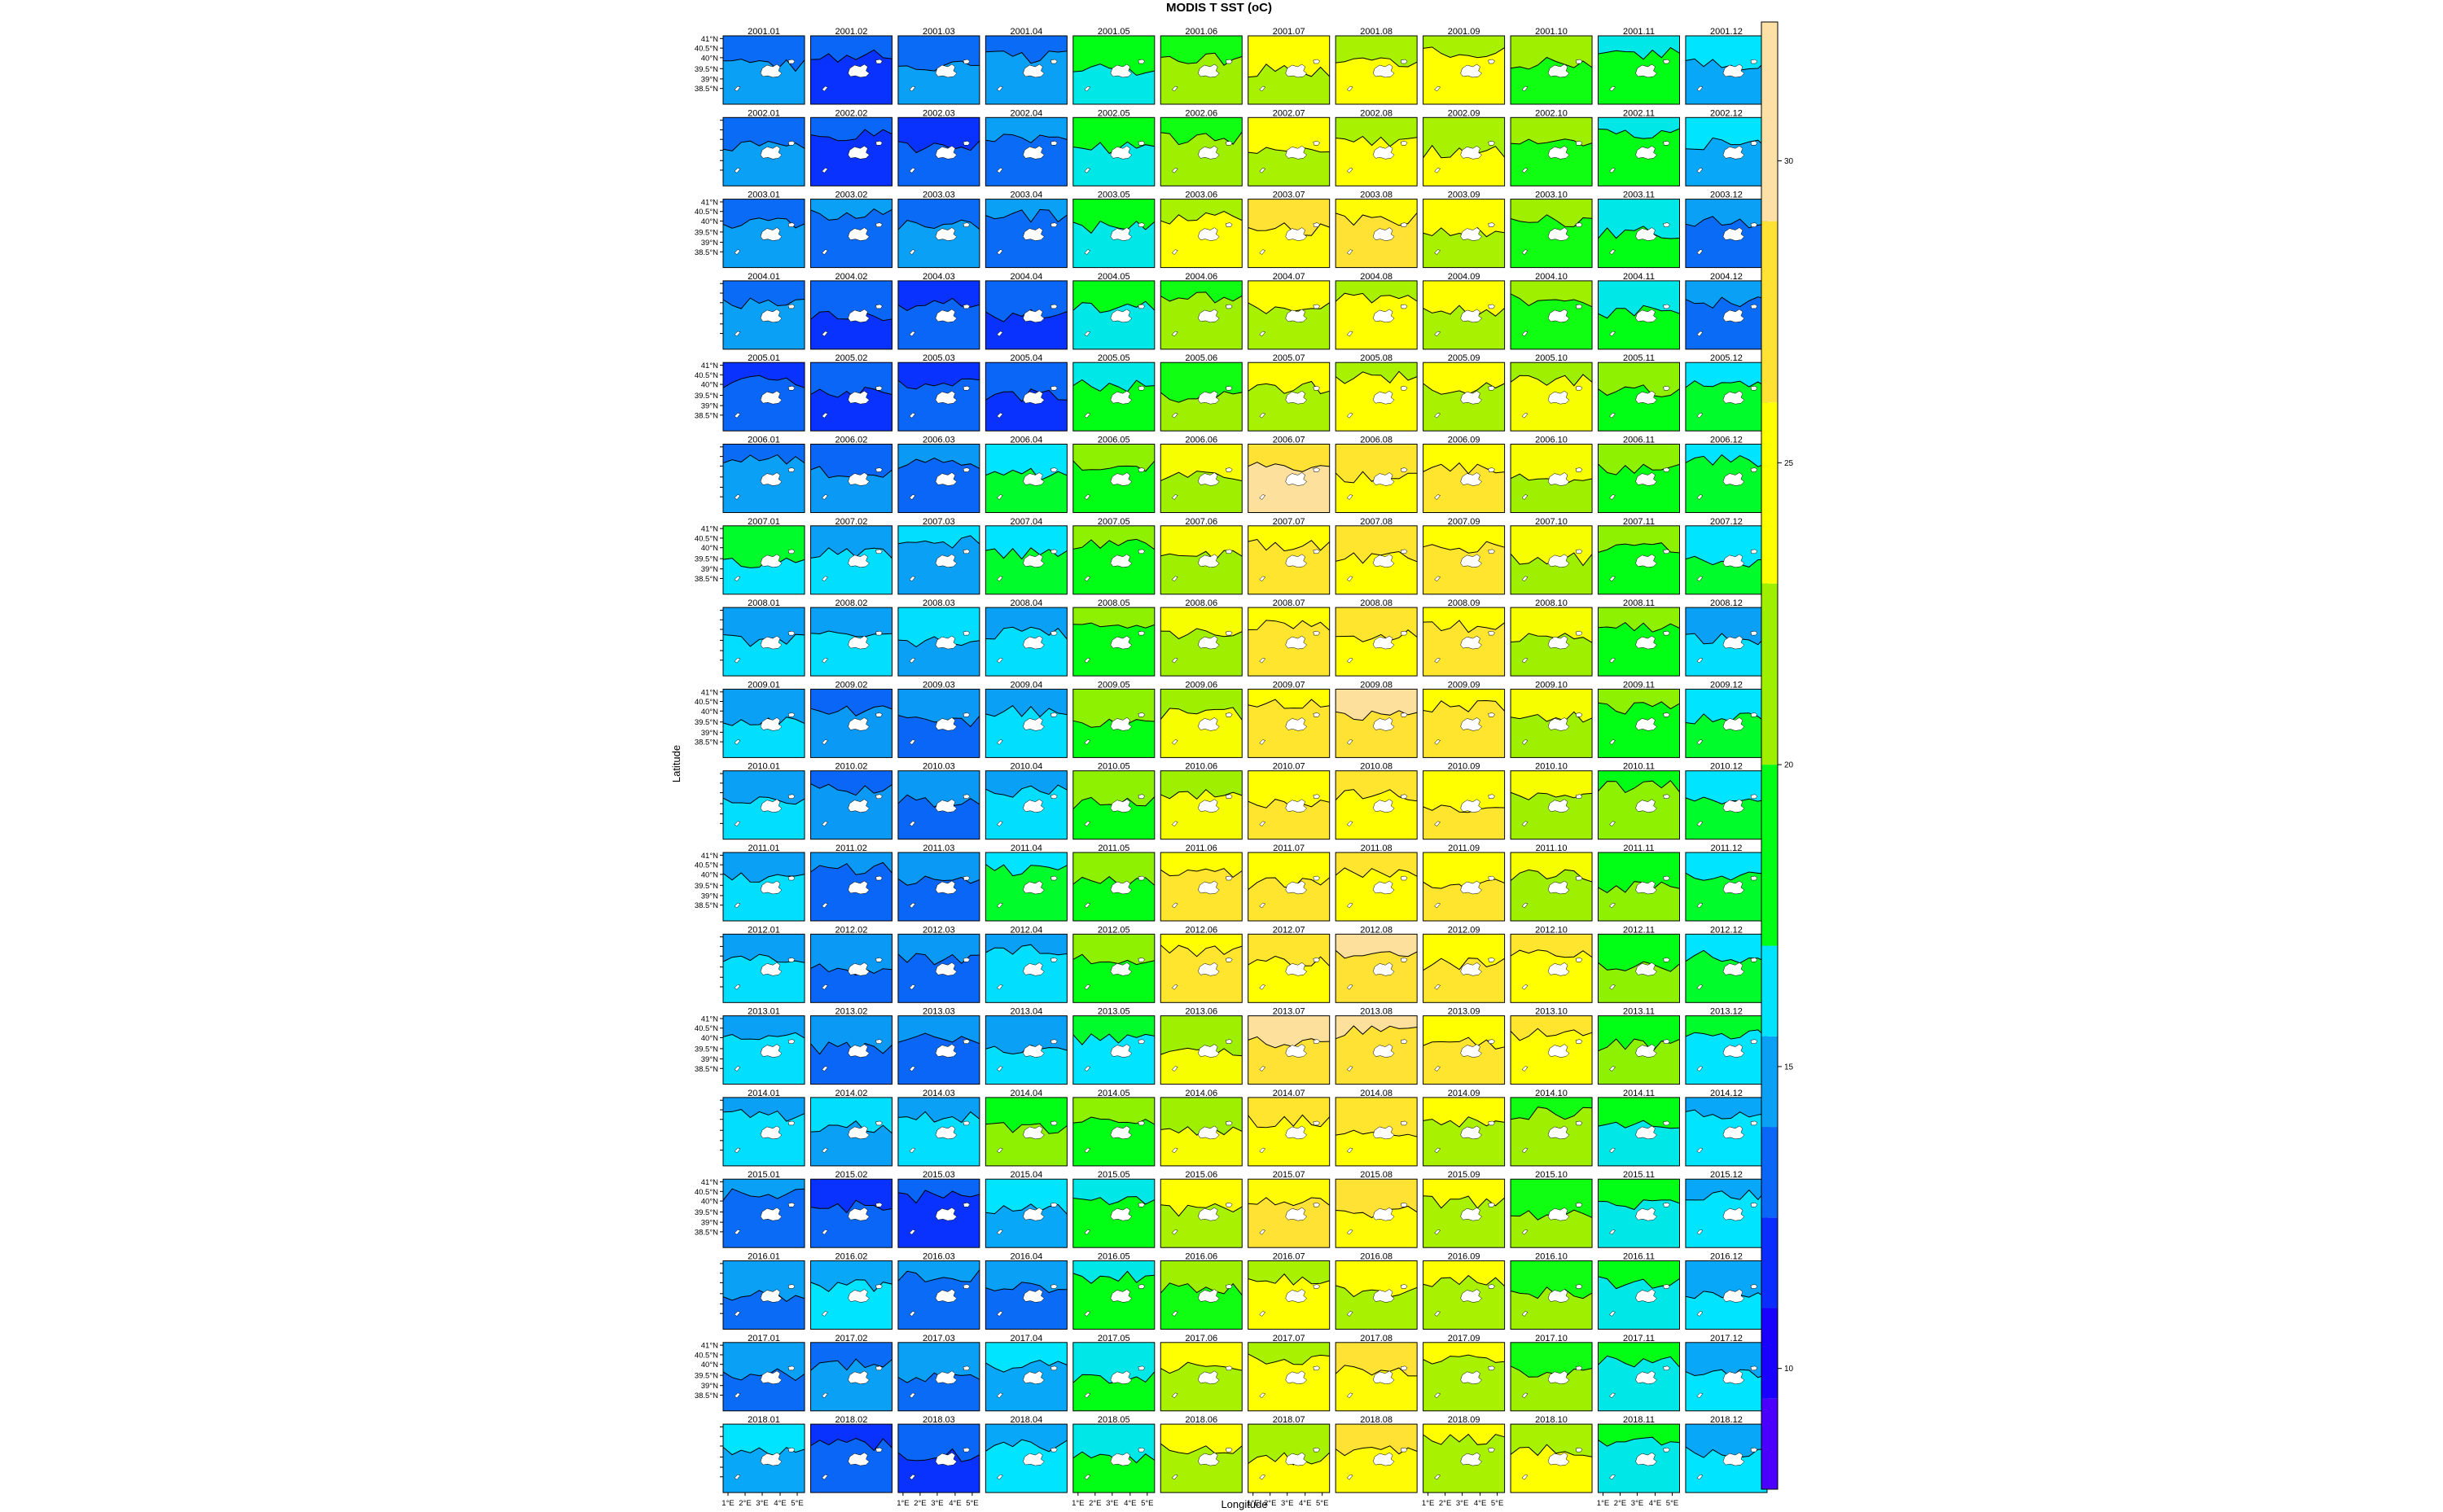 This screenshot has width=2443, height=1512. Describe the element at coordinates (1638, 848) in the screenshot. I see `panel-label: 2011.11` at that location.